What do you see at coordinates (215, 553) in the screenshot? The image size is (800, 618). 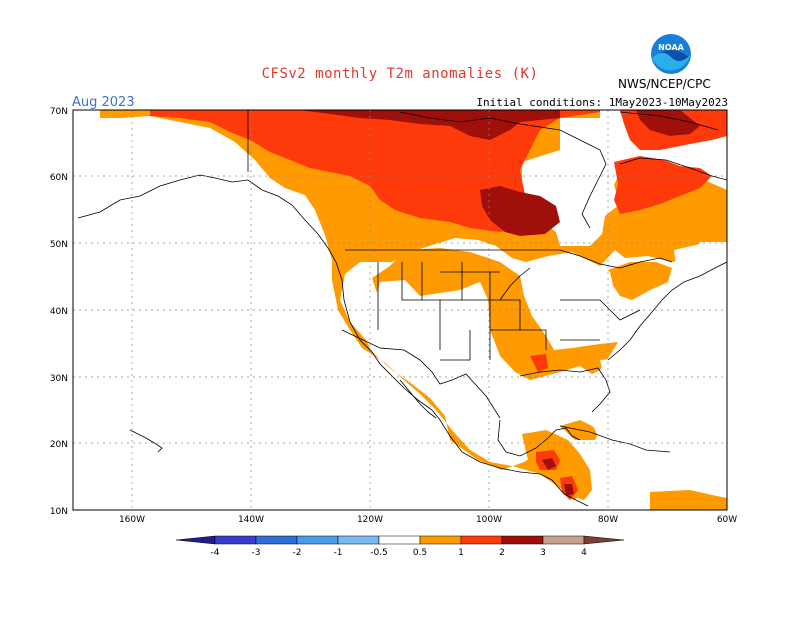 I see `legend-label: -4` at bounding box center [215, 553].